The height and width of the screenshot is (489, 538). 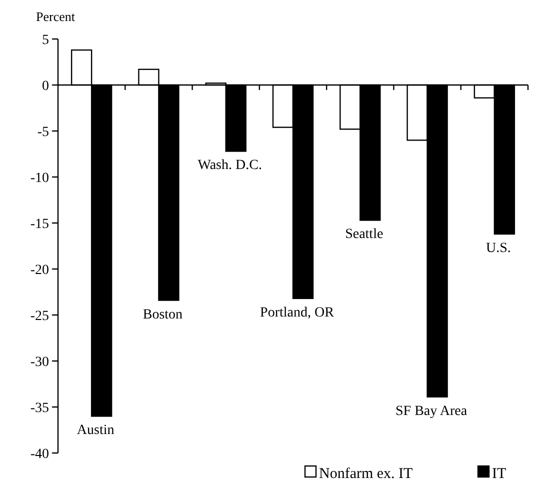 What do you see at coordinates (432, 411) in the screenshot?
I see `x-tick-label: SF Bay Area` at bounding box center [432, 411].